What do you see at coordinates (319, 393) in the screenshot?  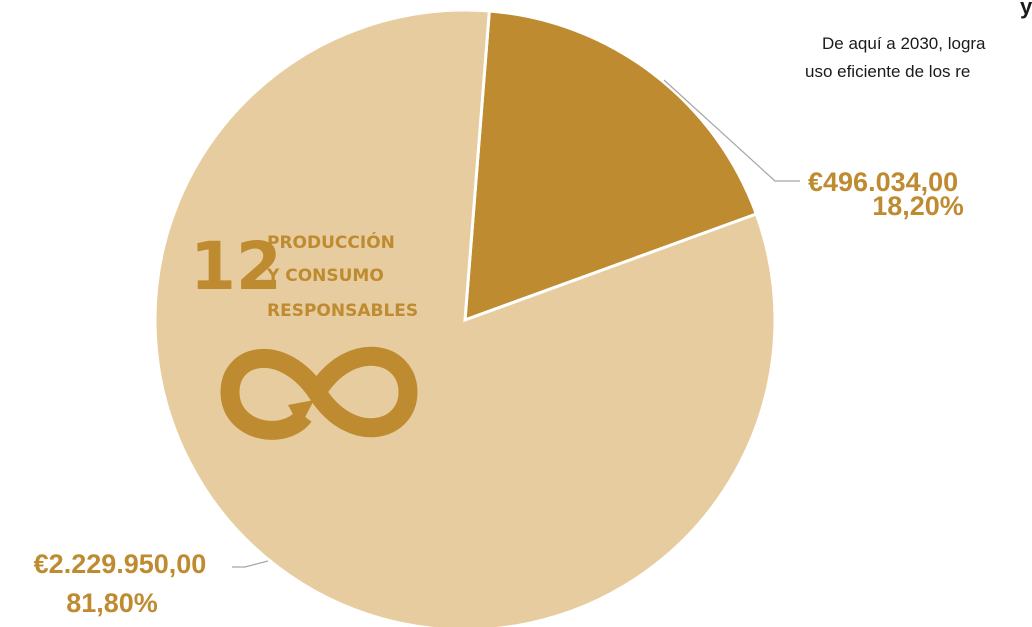 I see `infinity-arrow-icon` at bounding box center [319, 393].